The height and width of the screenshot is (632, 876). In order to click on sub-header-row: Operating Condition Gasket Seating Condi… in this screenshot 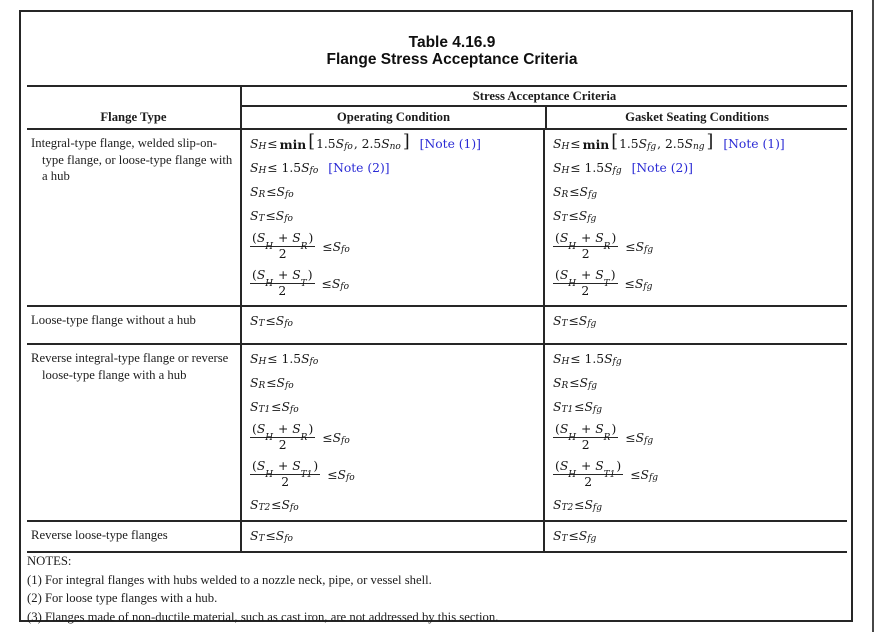, I will do `click(544, 117)`.